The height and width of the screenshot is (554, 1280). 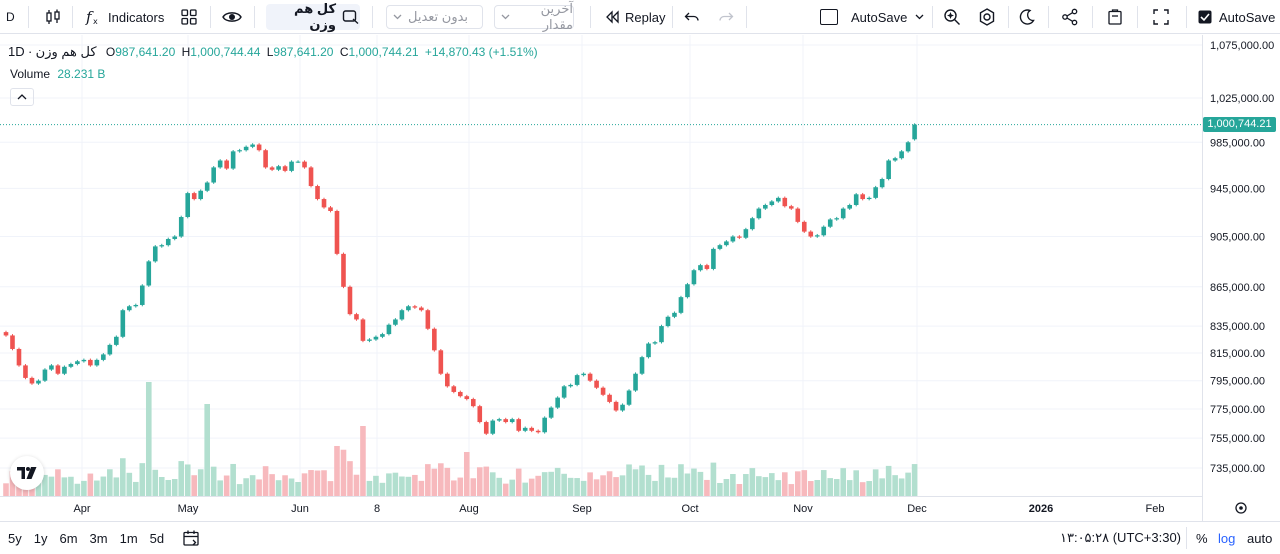 What do you see at coordinates (27, 473) in the screenshot?
I see `tradingview-logo` at bounding box center [27, 473].